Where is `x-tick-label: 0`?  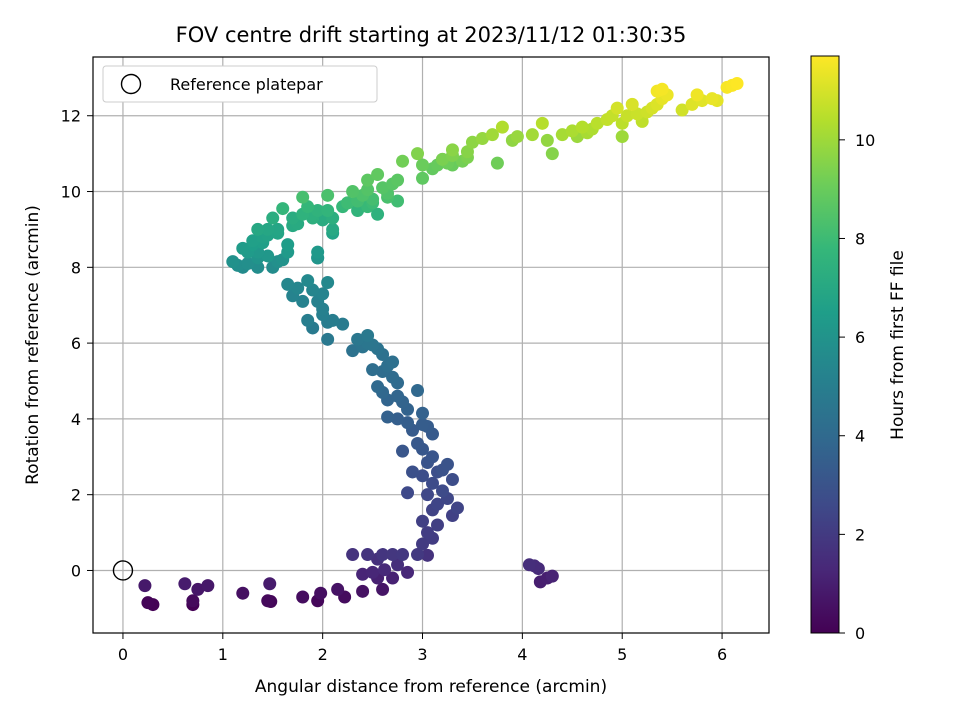
x-tick-label: 0 is located at coordinates (123, 654).